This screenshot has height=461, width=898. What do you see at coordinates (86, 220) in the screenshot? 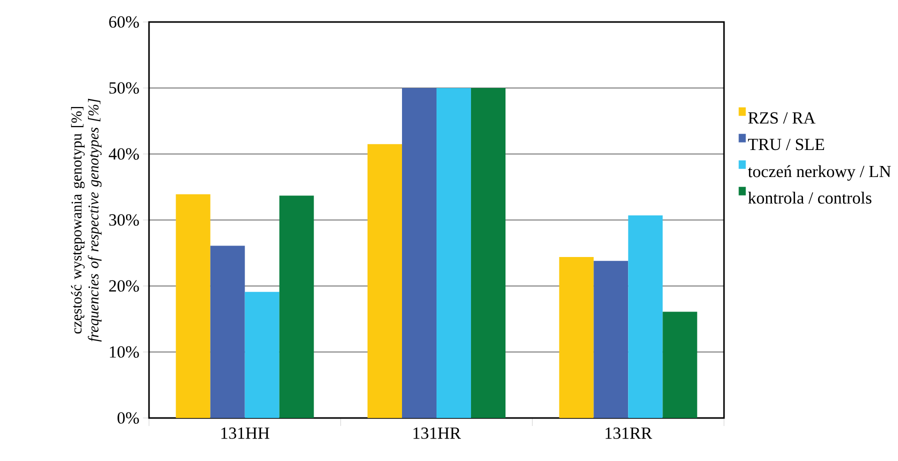
I see `y-axis-title: częstość występowania genotypu [%] frequencies of respective genotypes [%]` at bounding box center [86, 220].